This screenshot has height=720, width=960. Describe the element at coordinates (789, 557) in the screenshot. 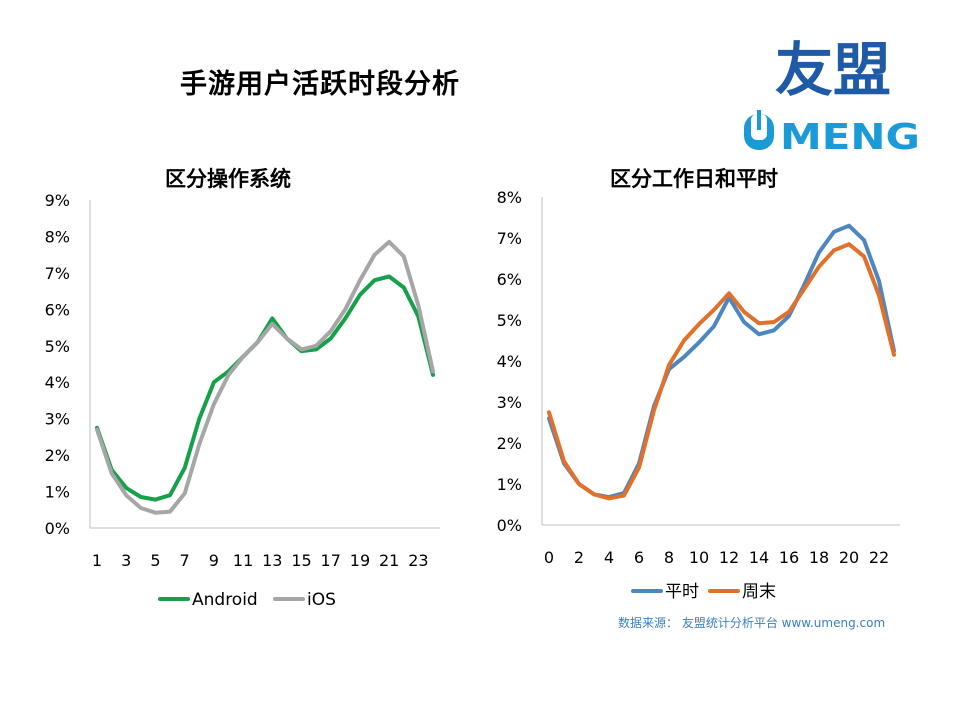

I see `x-tick-label: 16` at that location.